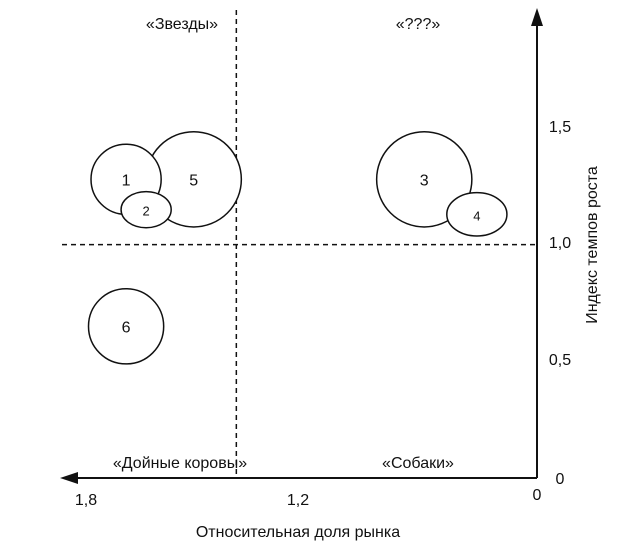 This screenshot has width=629, height=547. Describe the element at coordinates (126, 180) in the screenshot. I see `bubble-label-1: 1` at that location.